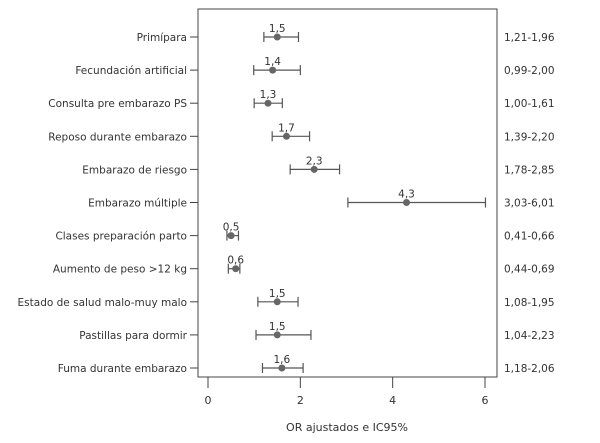 The image size is (600, 443). What do you see at coordinates (117, 137) in the screenshot?
I see `row-label: Reposo durante embarazo` at bounding box center [117, 137].